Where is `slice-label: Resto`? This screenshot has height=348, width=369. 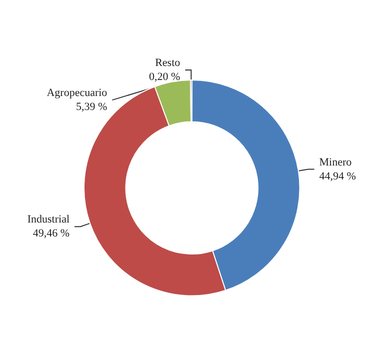
slice-label: Resto is located at coordinates (168, 63).